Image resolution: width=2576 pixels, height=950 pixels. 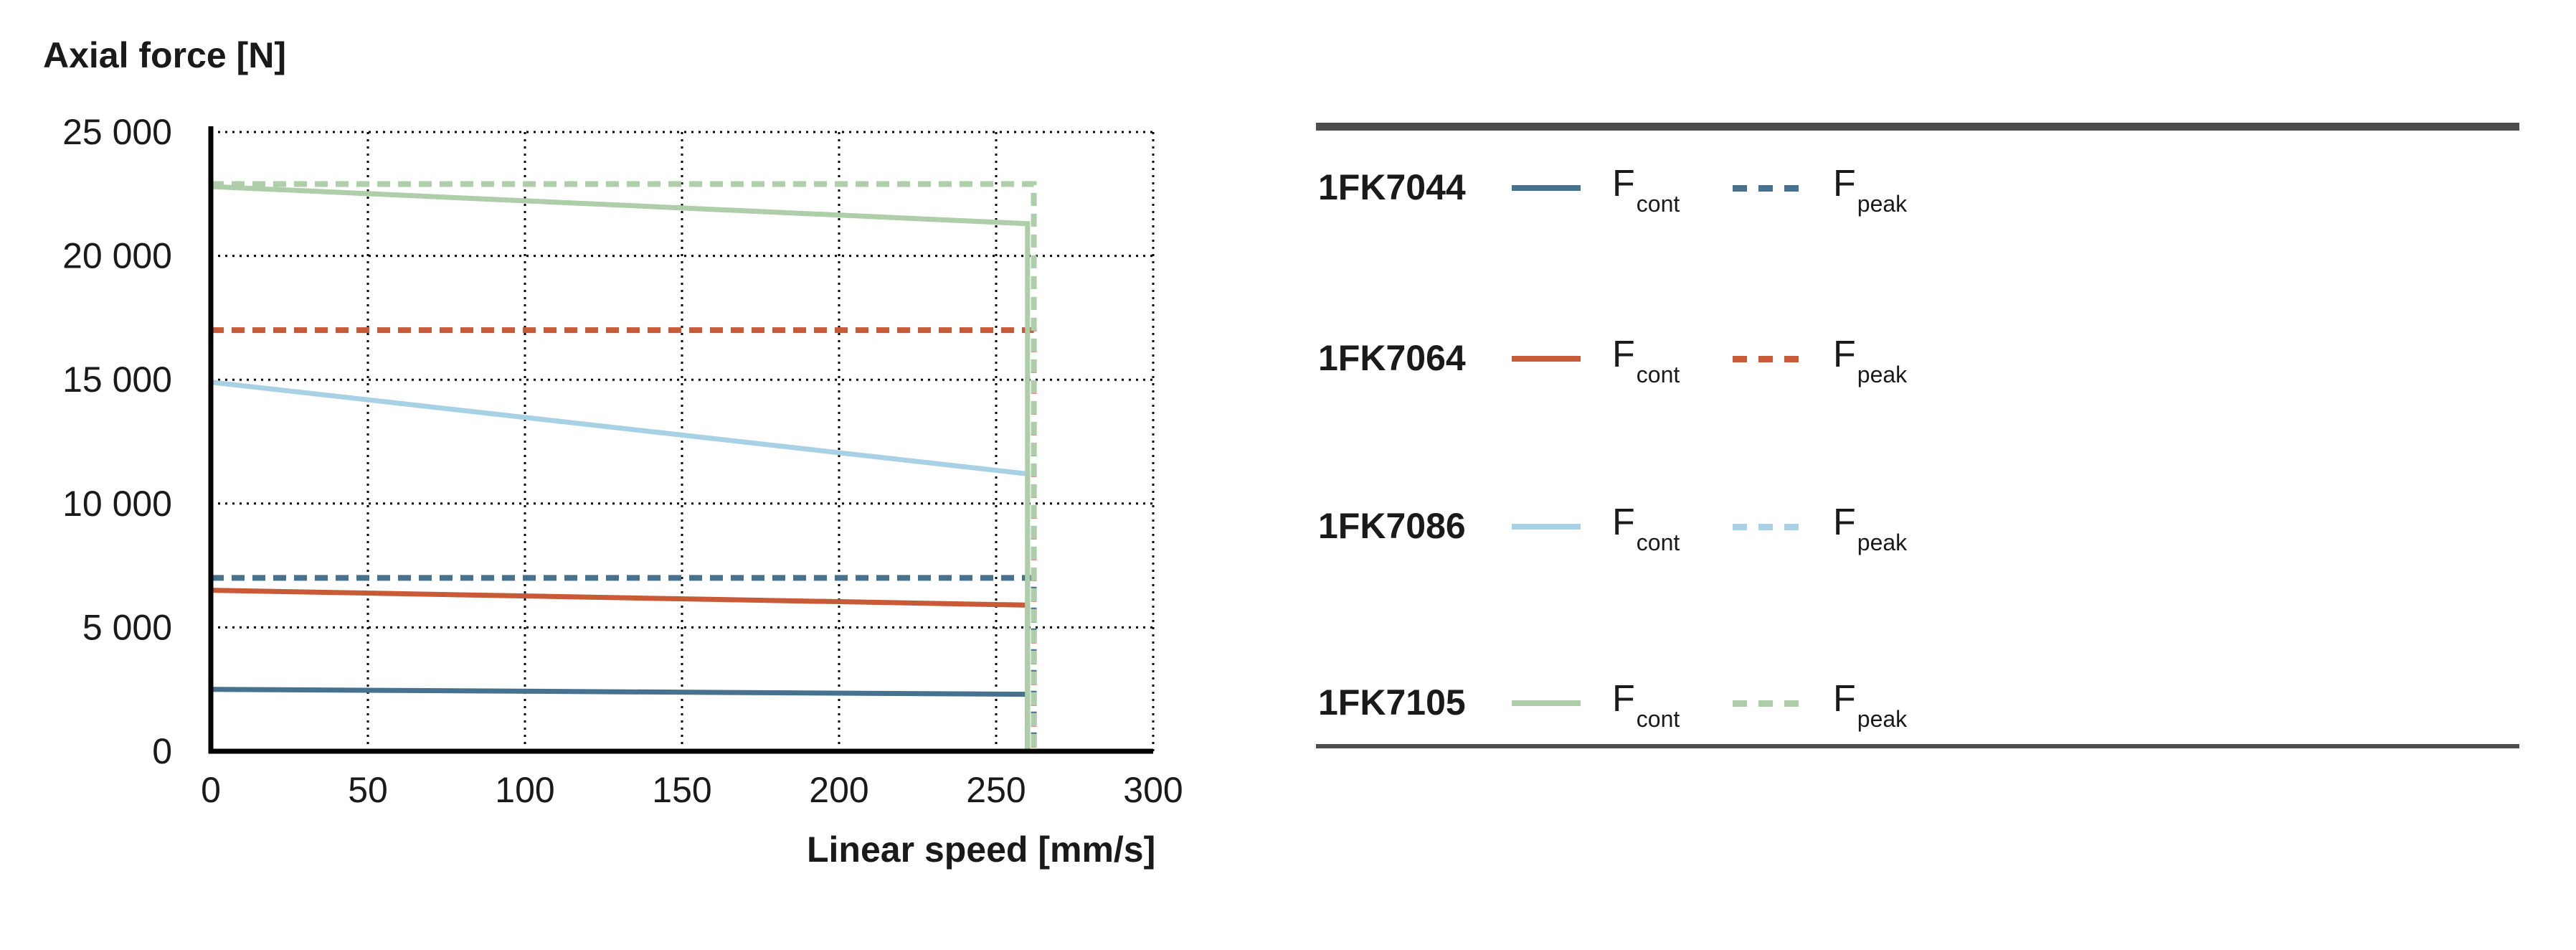 What do you see at coordinates (681, 790) in the screenshot?
I see `x-tick-label: 150` at bounding box center [681, 790].